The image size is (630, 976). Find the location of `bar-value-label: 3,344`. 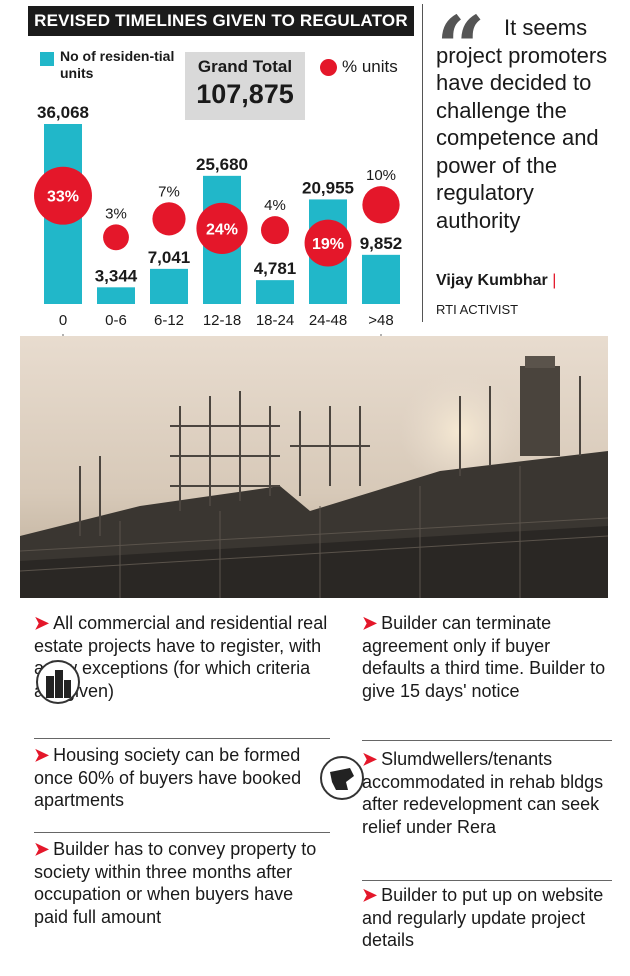

bar-value-label: 3,344 is located at coordinates (116, 275).